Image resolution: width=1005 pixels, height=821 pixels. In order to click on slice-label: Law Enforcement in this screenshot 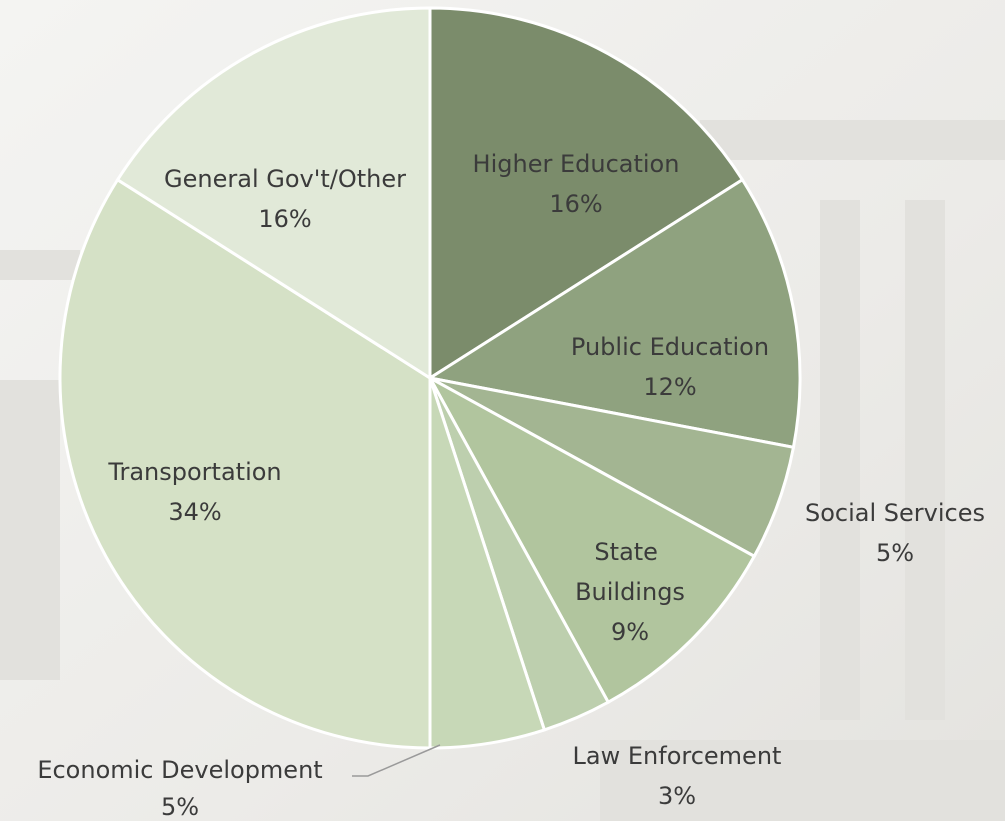, I will do `click(677, 756)`.